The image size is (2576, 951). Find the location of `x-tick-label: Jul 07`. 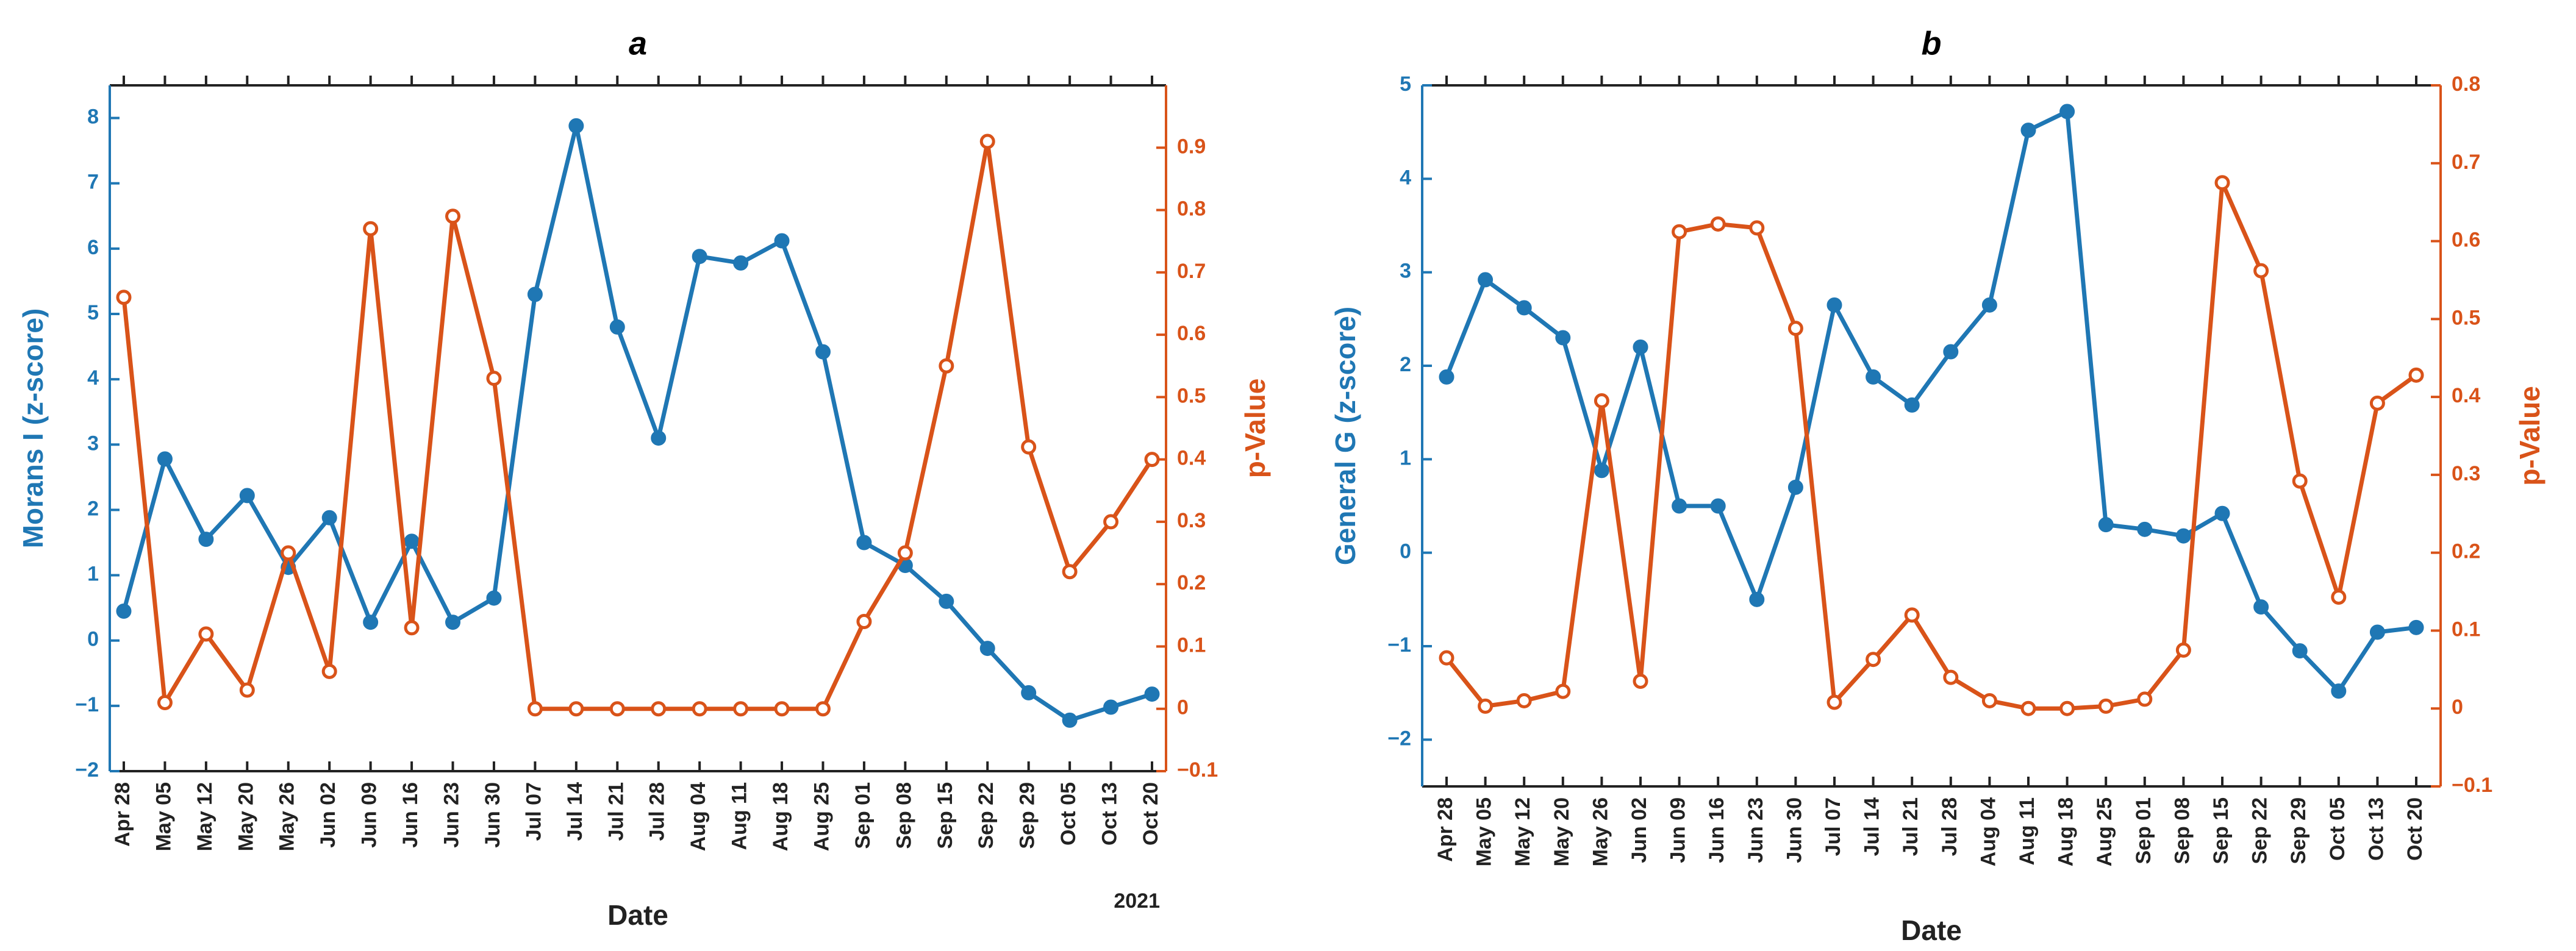

x-tick-label: Jul 07 is located at coordinates (533, 812).